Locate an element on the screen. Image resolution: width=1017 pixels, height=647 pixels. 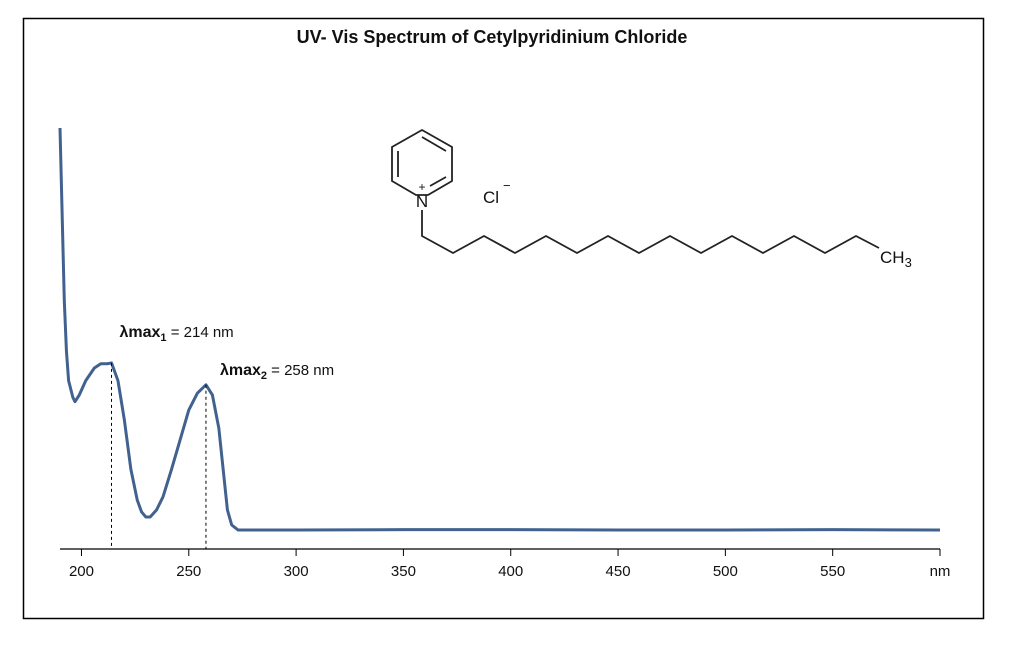
ring is located at coordinates (422, 162).